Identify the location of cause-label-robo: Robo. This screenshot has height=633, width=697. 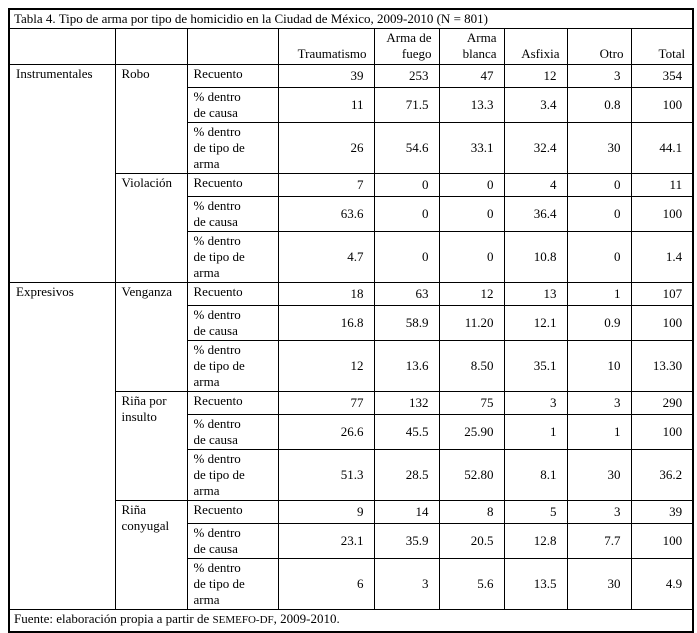
(151, 119).